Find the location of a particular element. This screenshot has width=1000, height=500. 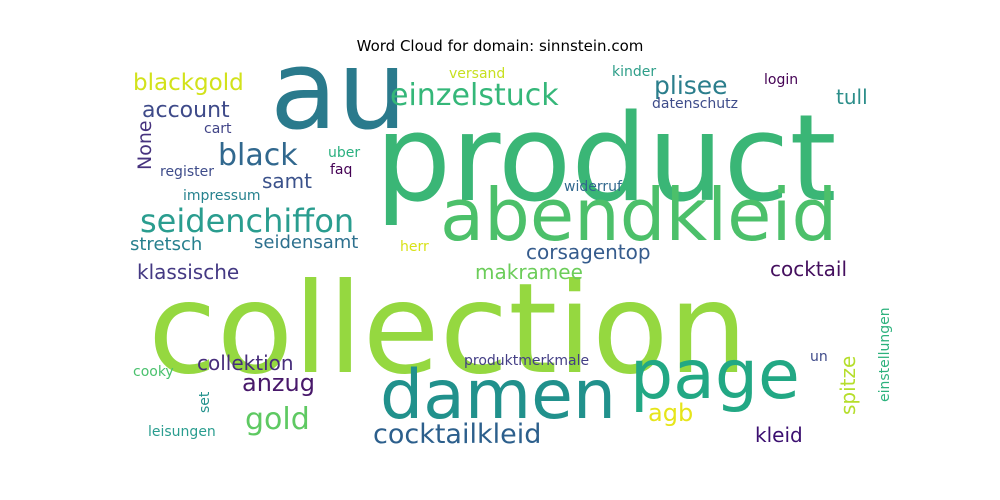

word-impressum: impressum is located at coordinates (222, 196).